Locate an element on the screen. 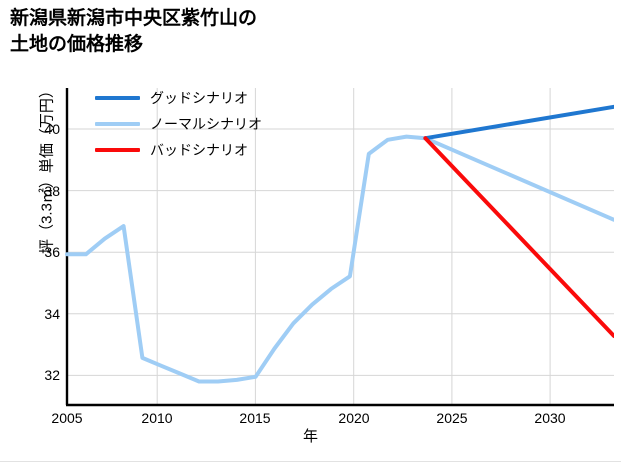  legend-swatch-bad-icon is located at coordinates (117, 150).